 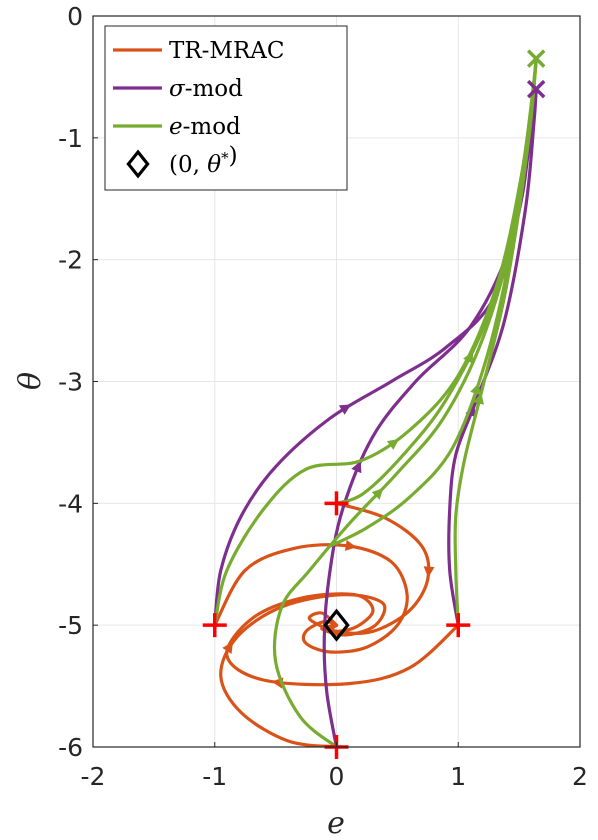 I want to click on y-axis-label: θ, so click(x=30, y=381).